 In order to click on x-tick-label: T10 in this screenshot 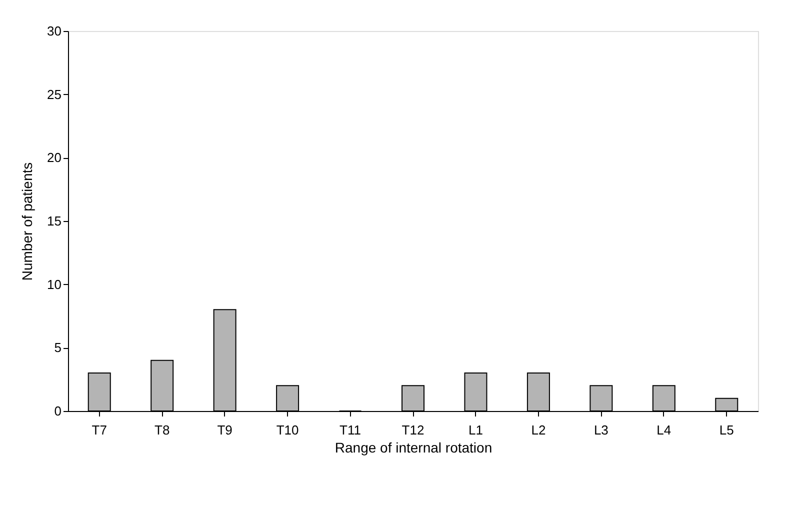, I will do `click(287, 430)`.